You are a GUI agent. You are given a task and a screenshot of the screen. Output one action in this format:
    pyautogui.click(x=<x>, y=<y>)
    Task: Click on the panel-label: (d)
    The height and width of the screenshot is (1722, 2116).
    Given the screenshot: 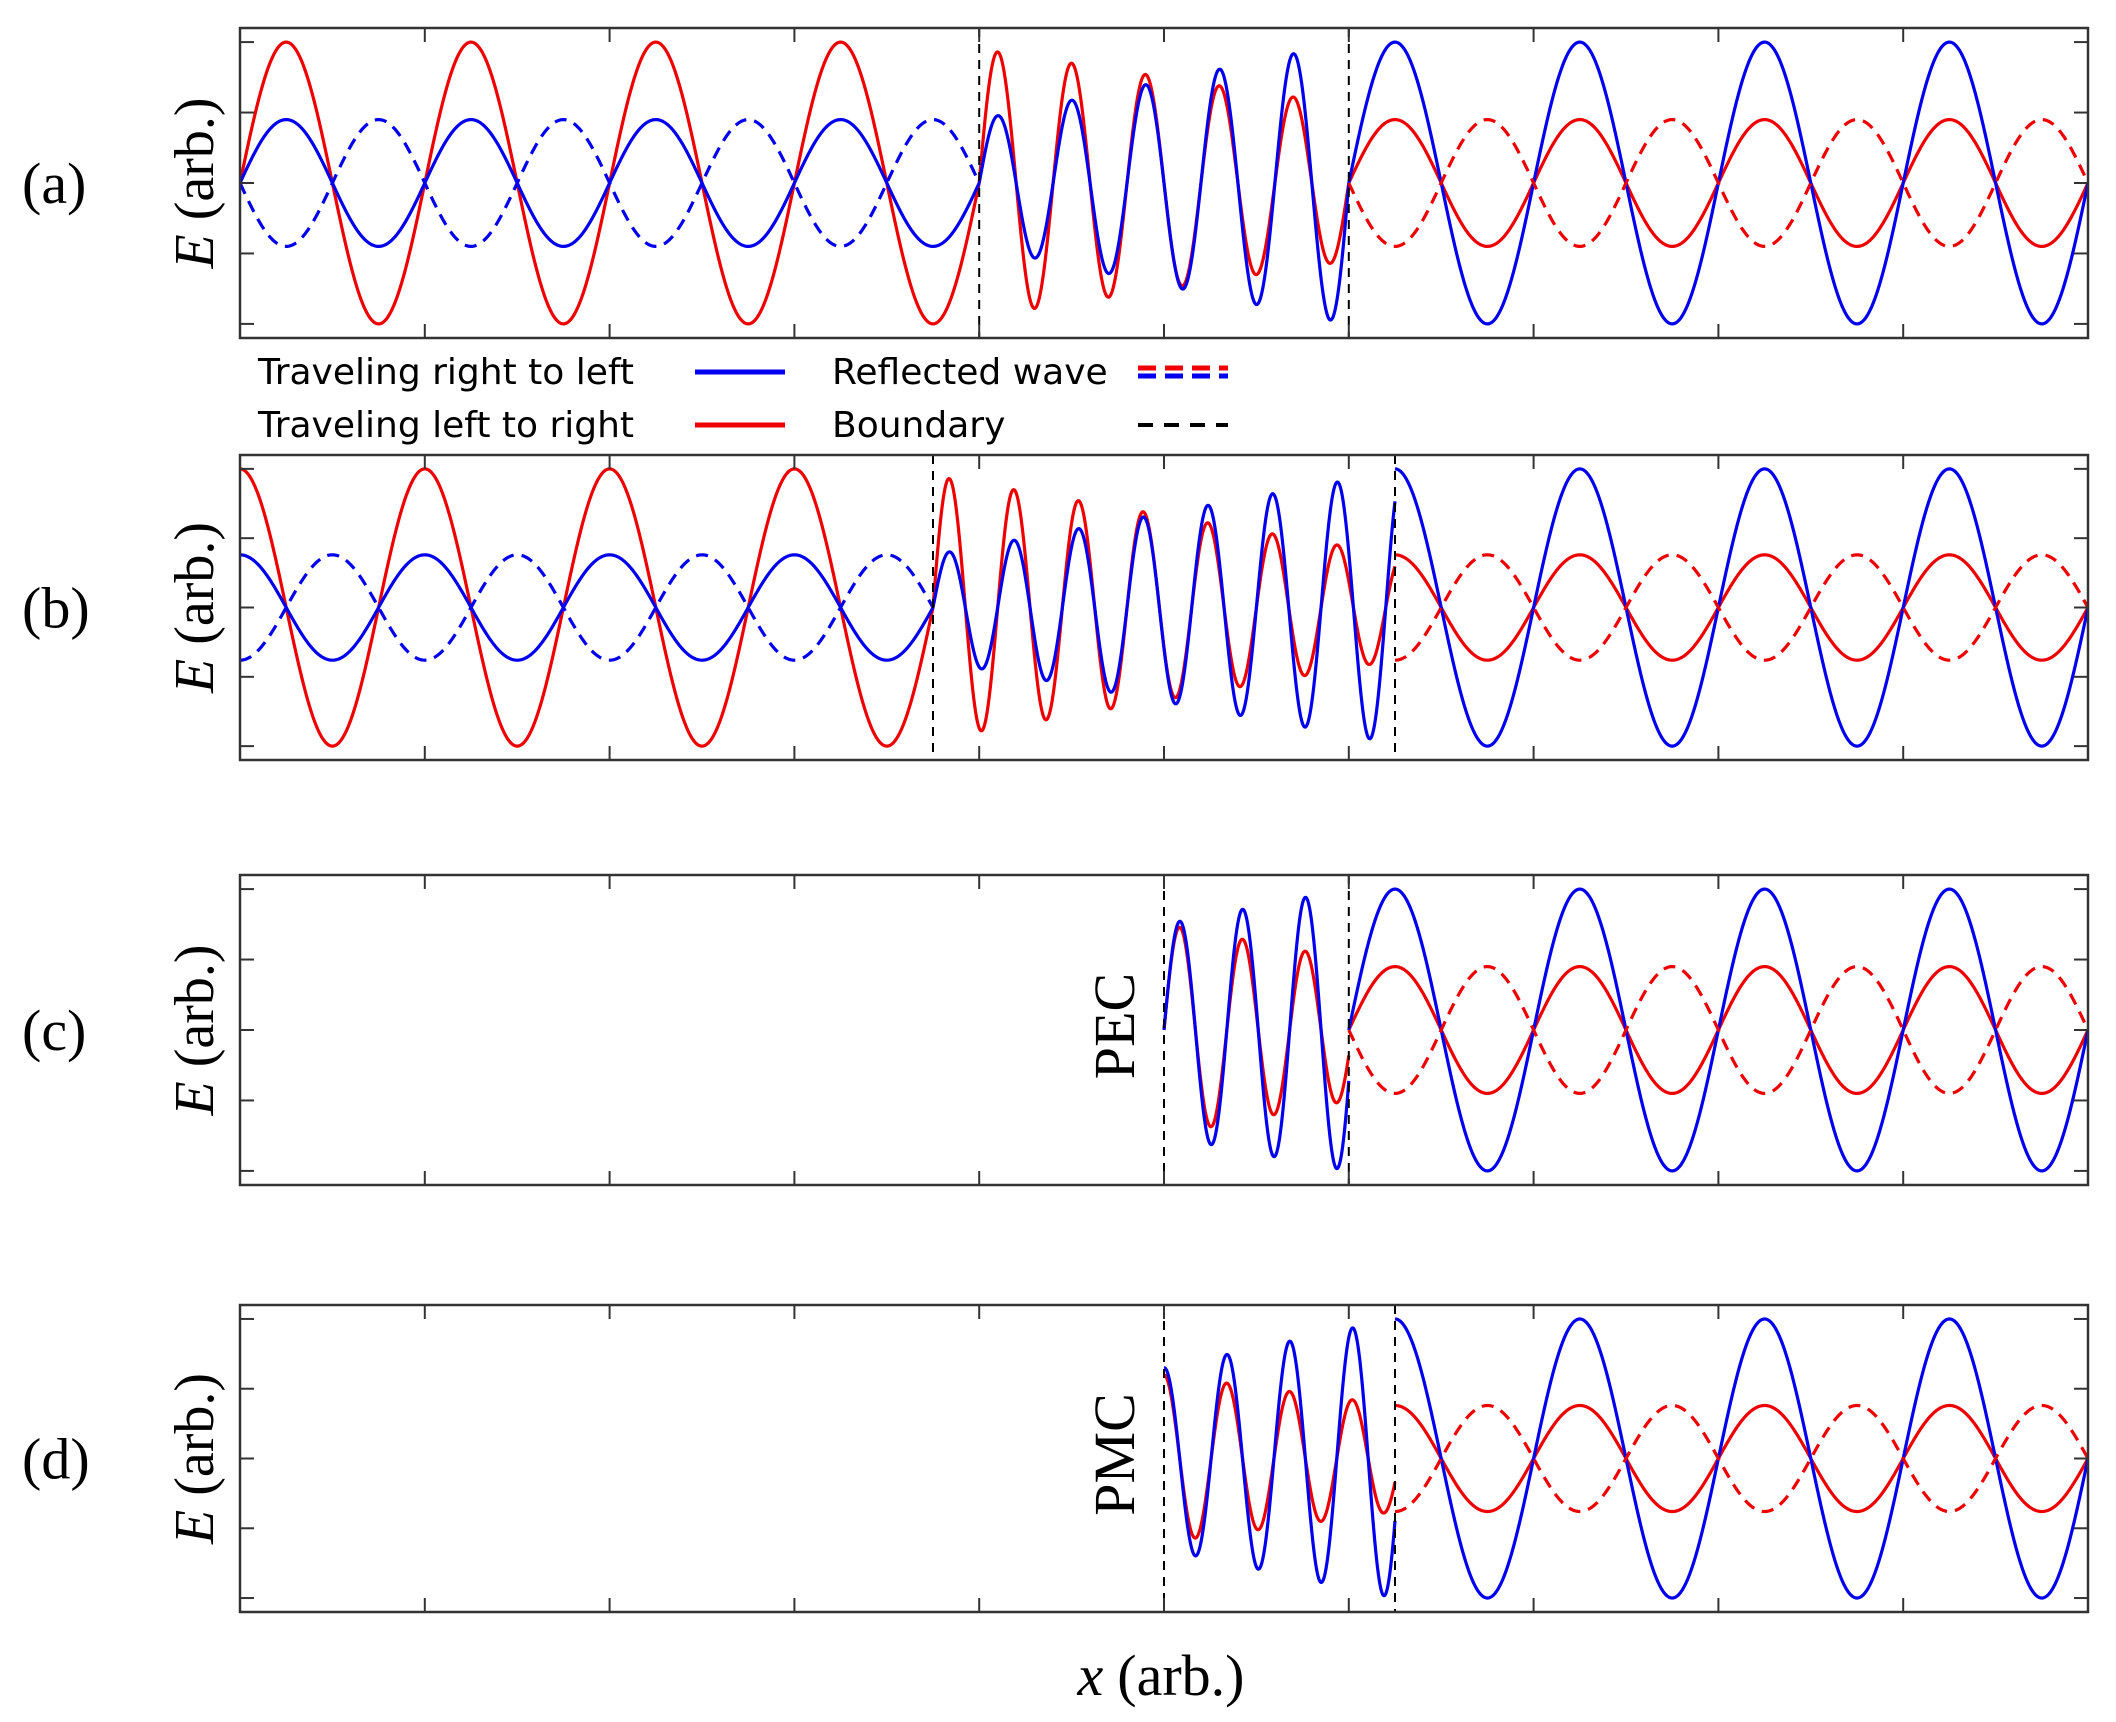 What is the action you would take?
    pyautogui.click(x=56, y=1459)
    